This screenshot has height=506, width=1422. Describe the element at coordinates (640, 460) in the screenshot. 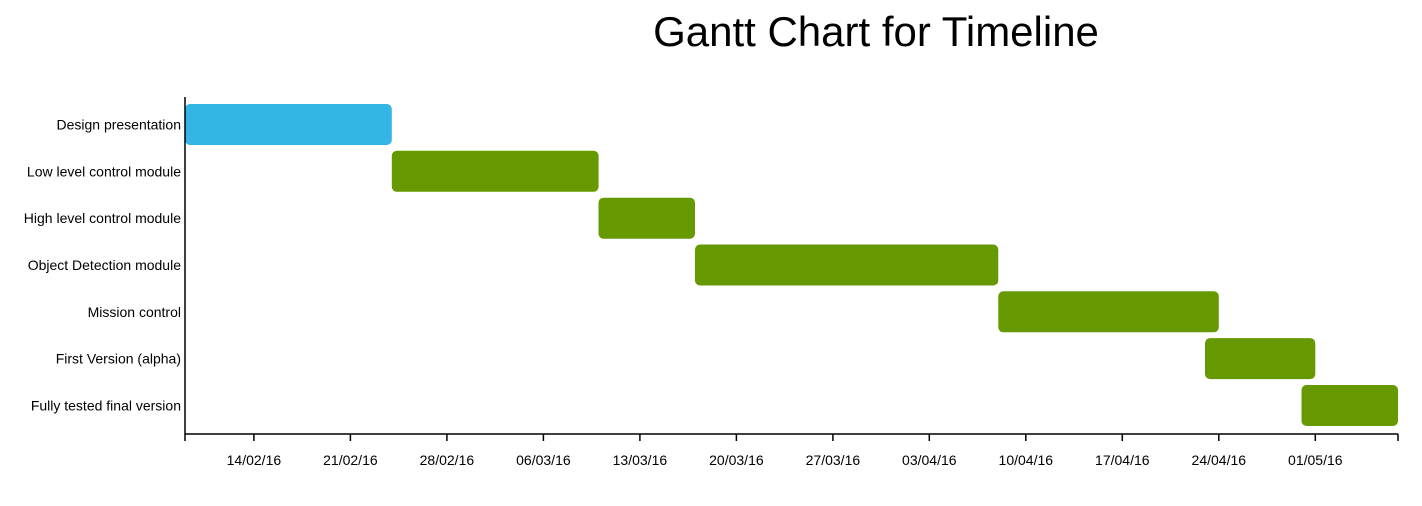

I see `x-tick-label-5: 13/03/16` at that location.